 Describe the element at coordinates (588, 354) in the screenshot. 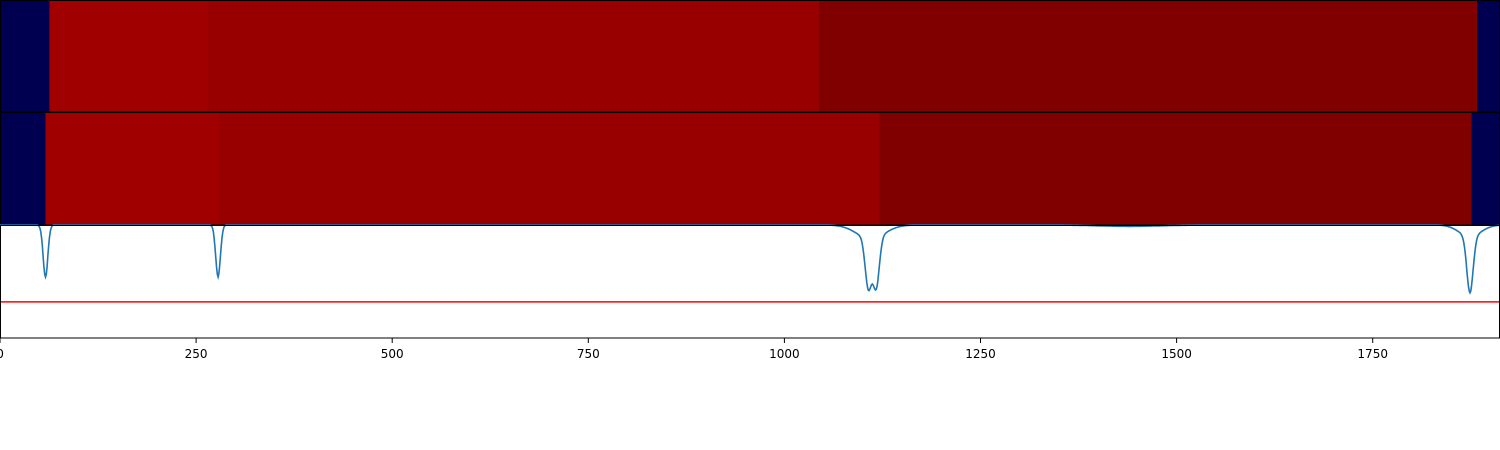

I see `x-tick-label: 750` at that location.